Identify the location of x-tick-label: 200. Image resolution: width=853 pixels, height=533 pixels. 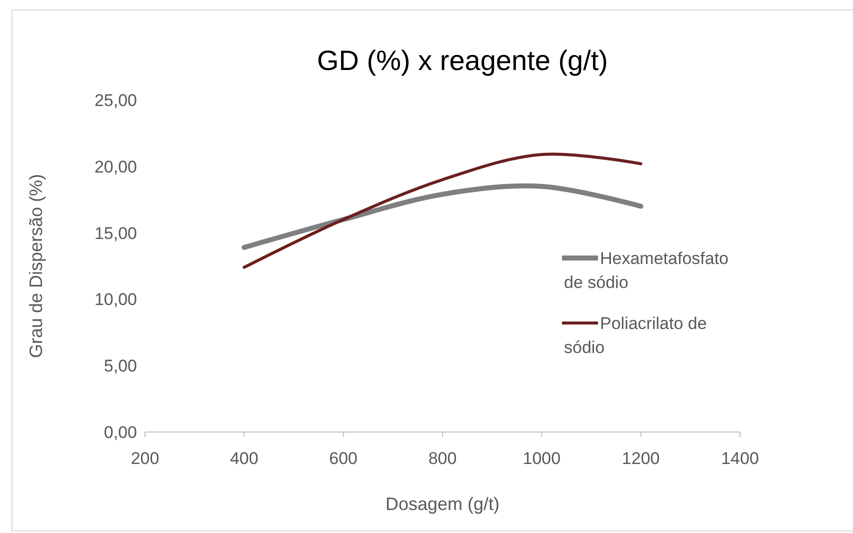
(145, 458).